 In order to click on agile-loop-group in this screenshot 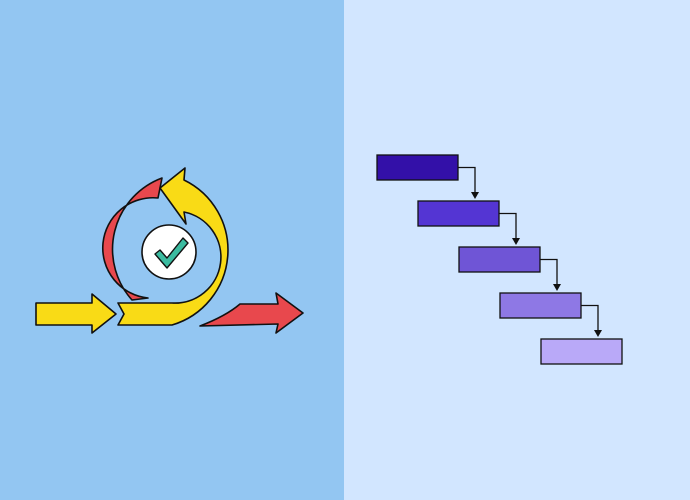, I will do `click(169, 250)`.